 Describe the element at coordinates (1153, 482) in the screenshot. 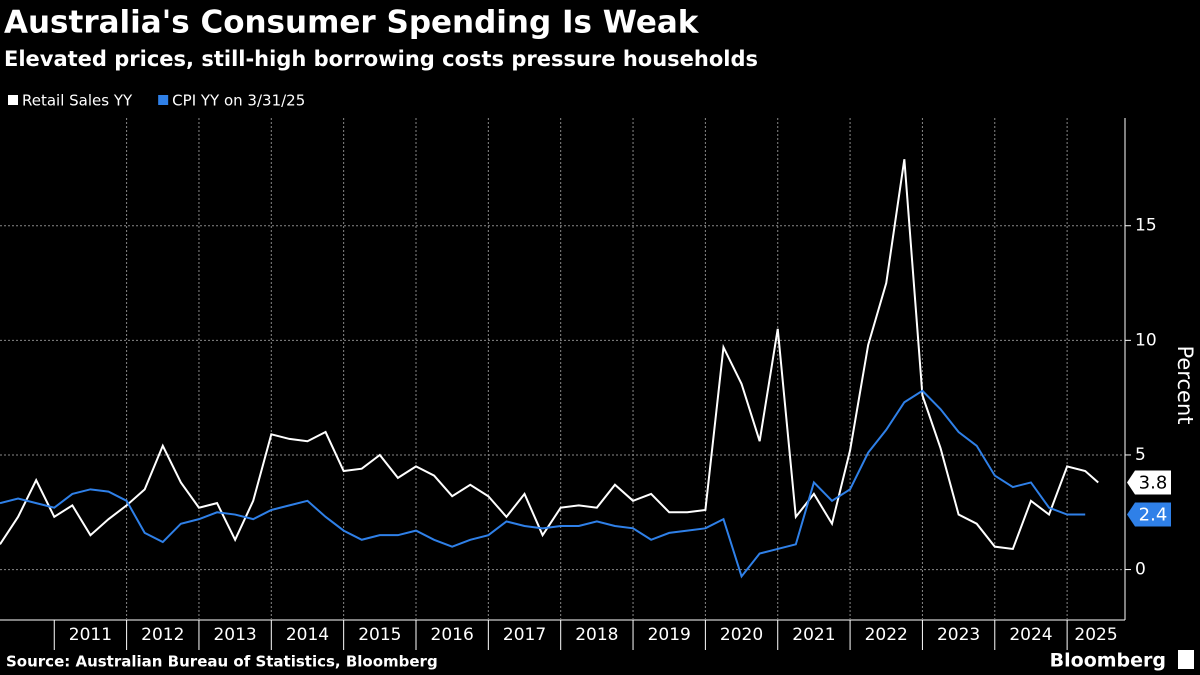

I see `end-label: 3.8` at that location.